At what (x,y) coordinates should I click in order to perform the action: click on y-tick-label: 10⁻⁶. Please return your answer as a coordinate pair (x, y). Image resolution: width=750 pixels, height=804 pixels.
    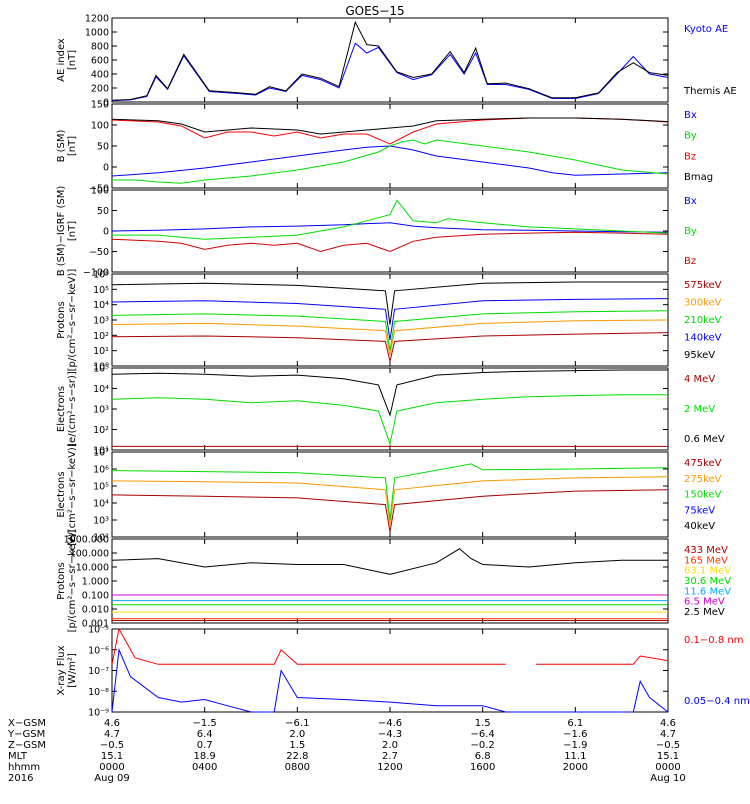
    Looking at the image, I should click on (98, 650).